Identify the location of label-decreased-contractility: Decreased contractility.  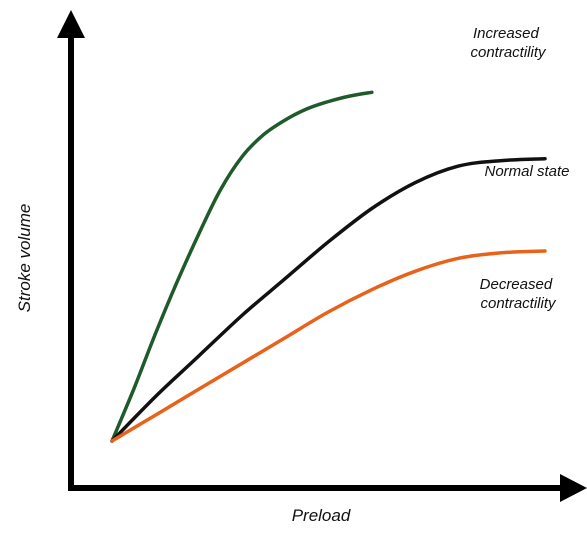
(518, 294).